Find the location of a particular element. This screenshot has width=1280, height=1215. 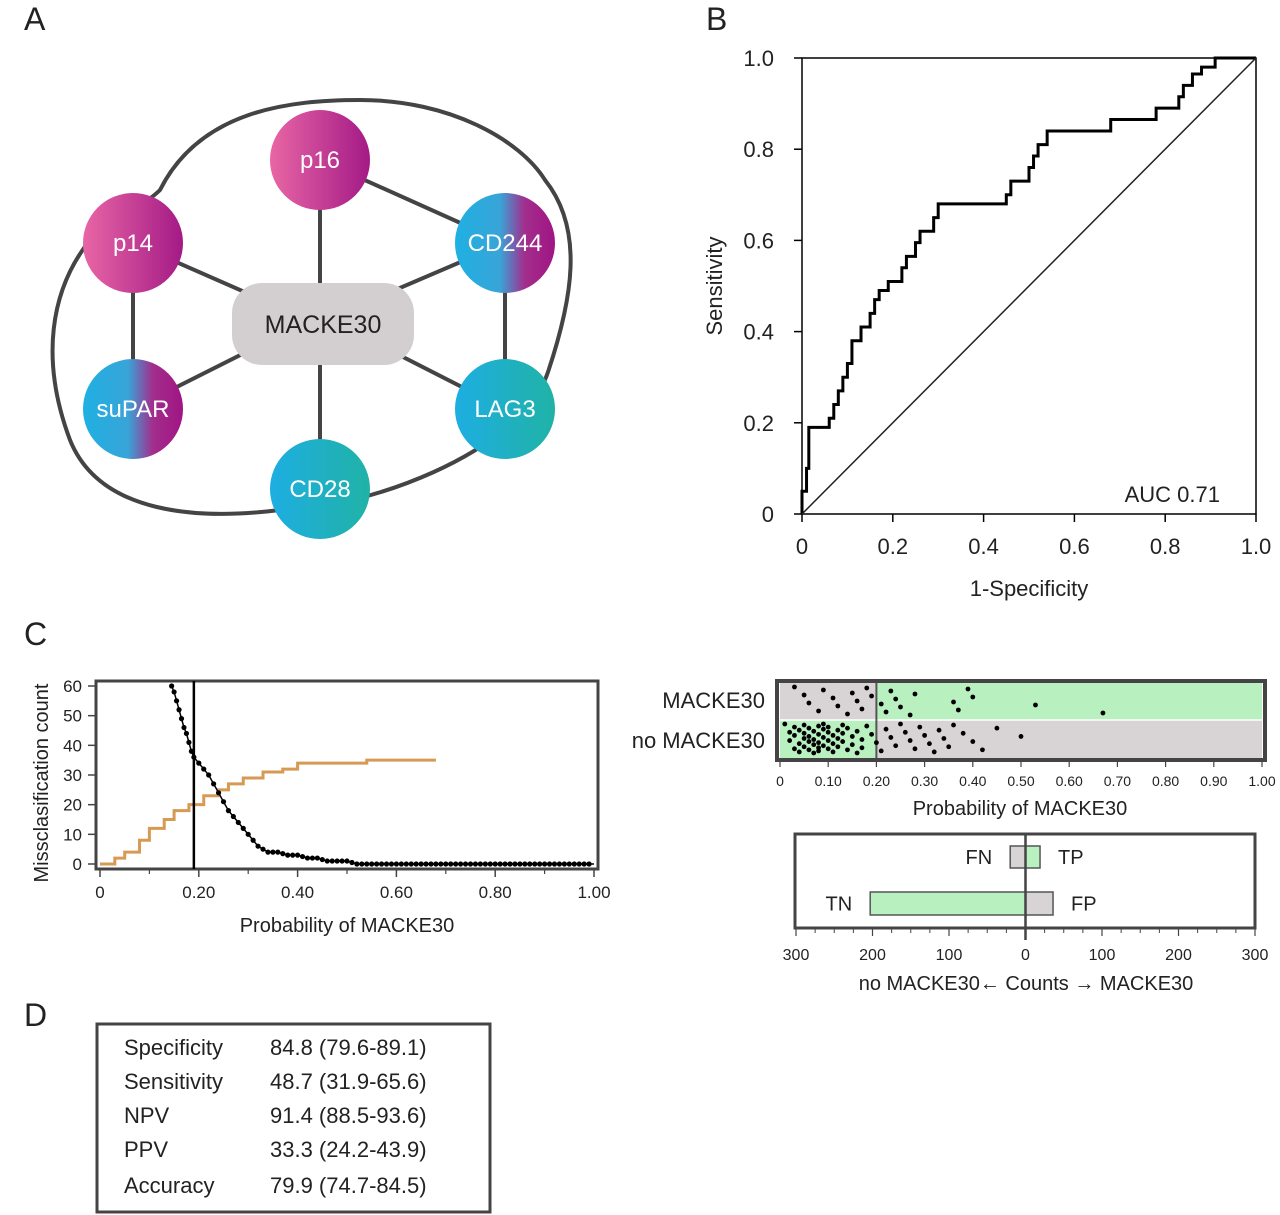

mis-y-tick-label: 60 is located at coordinates (72, 686).